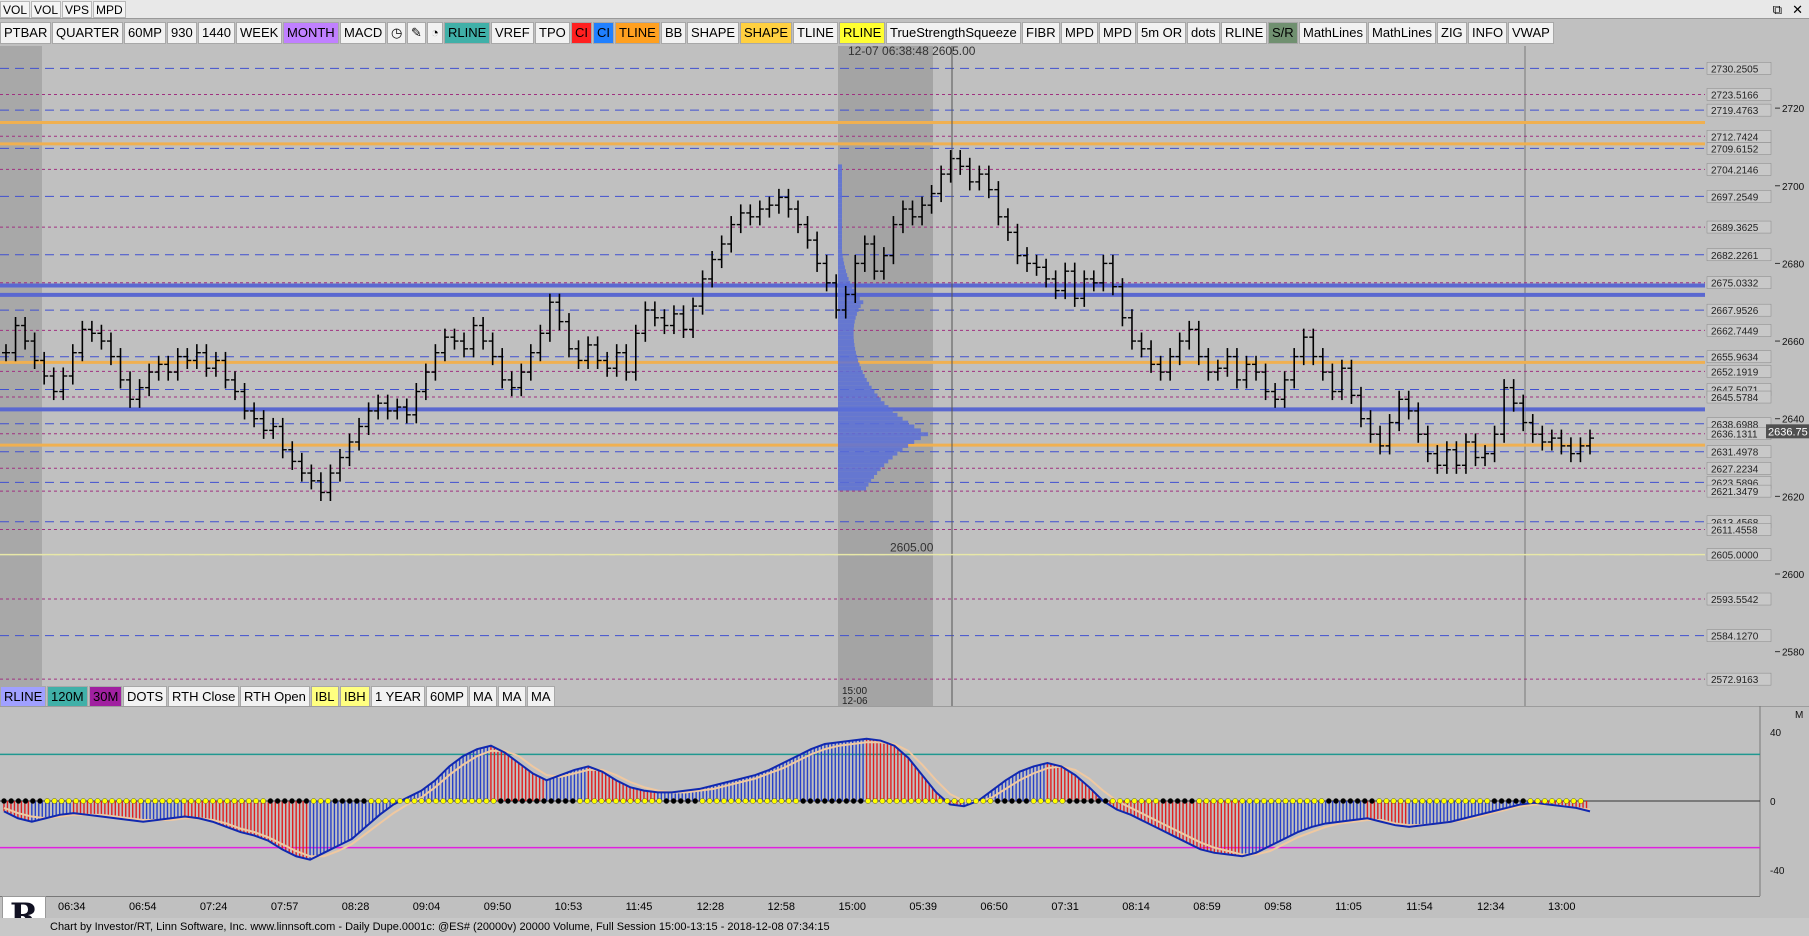  I want to click on btn-vwap: VWAP, so click(1531, 33).